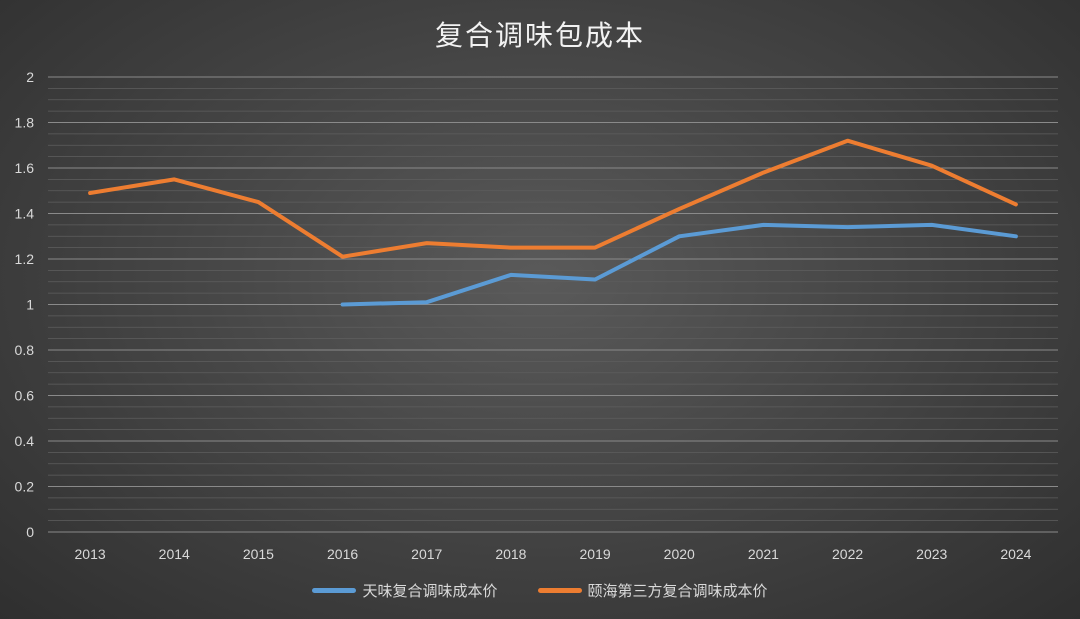  I want to click on y-tick-label: 1.2, so click(25, 259).